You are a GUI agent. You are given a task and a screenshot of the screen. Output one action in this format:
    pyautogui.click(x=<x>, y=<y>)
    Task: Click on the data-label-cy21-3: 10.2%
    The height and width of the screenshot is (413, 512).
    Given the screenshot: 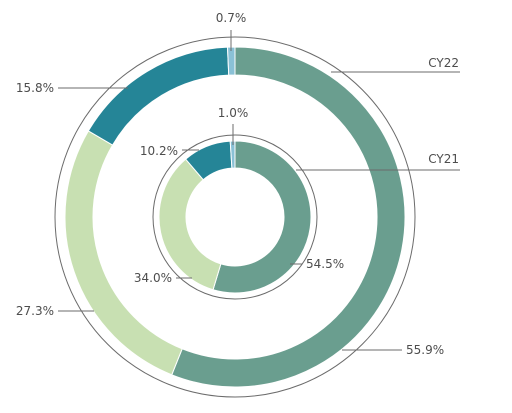 What is the action you would take?
    pyautogui.click(x=159, y=151)
    